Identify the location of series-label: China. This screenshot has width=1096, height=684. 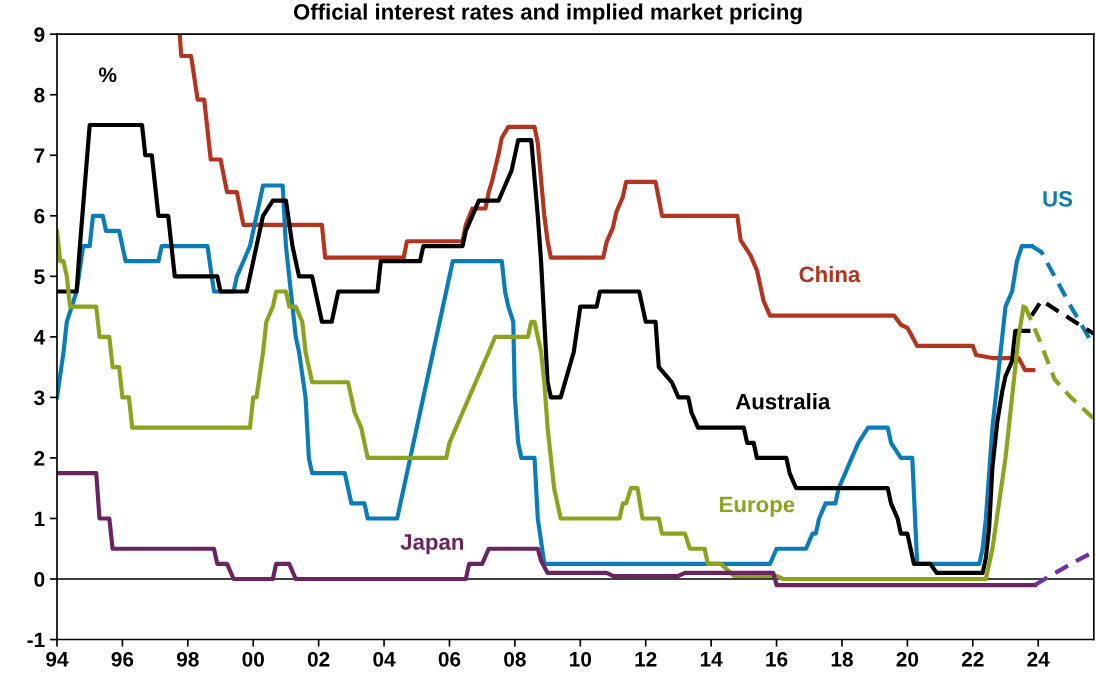
(830, 274).